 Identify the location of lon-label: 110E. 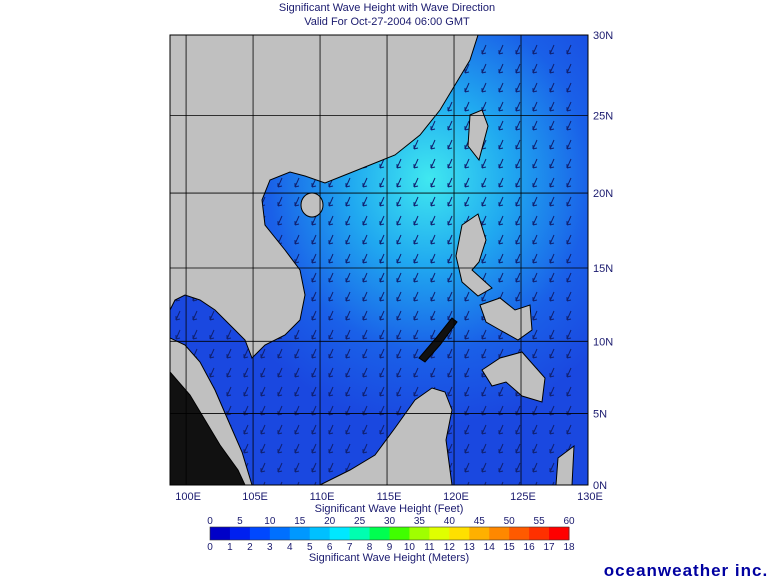
(322, 497).